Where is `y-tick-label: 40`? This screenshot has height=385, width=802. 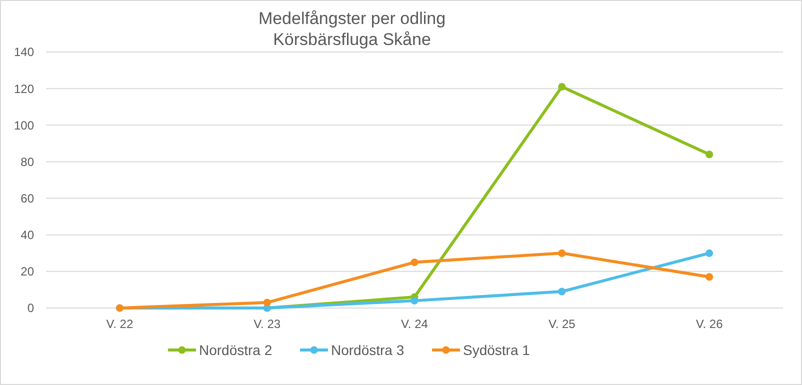
y-tick-label: 40 is located at coordinates (27, 235).